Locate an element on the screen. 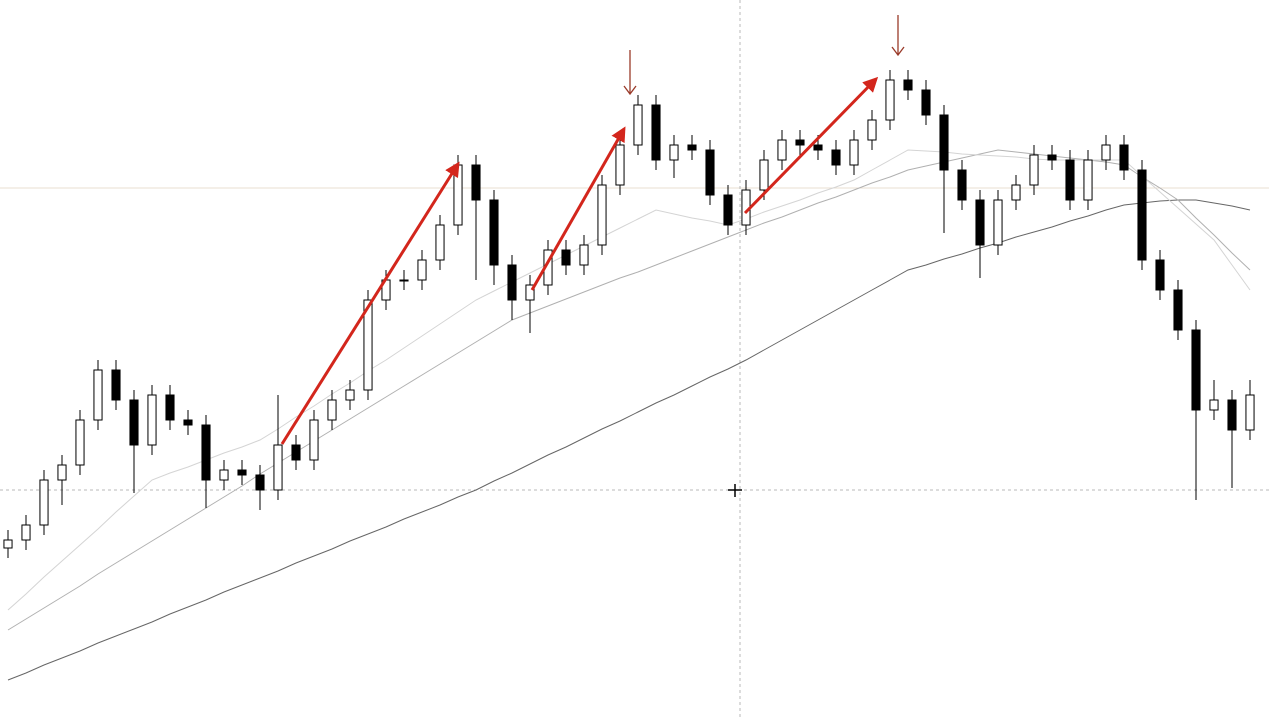  crosshair-cursor is located at coordinates (735, 490).